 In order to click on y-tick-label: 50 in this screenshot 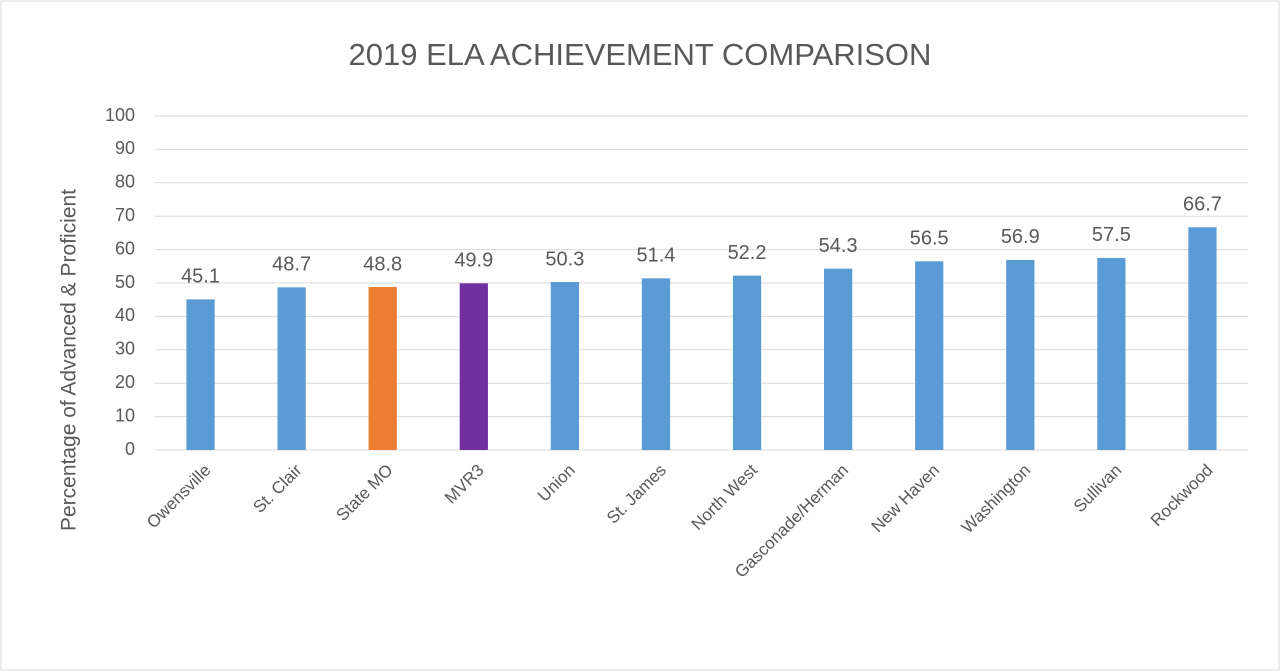, I will do `click(125, 282)`.